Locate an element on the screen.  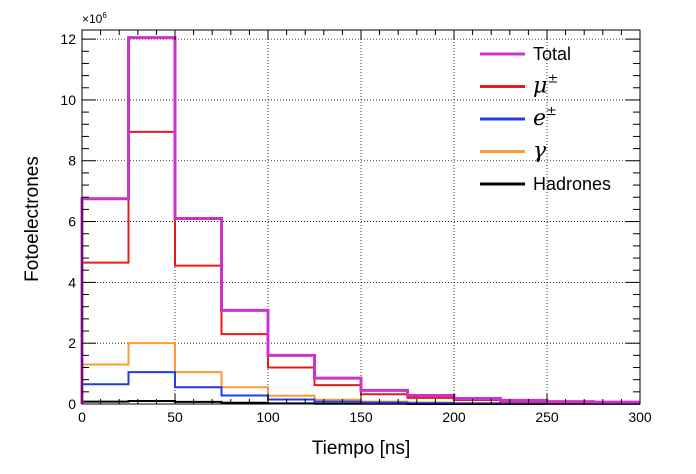
y-tick-label: 2 is located at coordinates (72, 343).